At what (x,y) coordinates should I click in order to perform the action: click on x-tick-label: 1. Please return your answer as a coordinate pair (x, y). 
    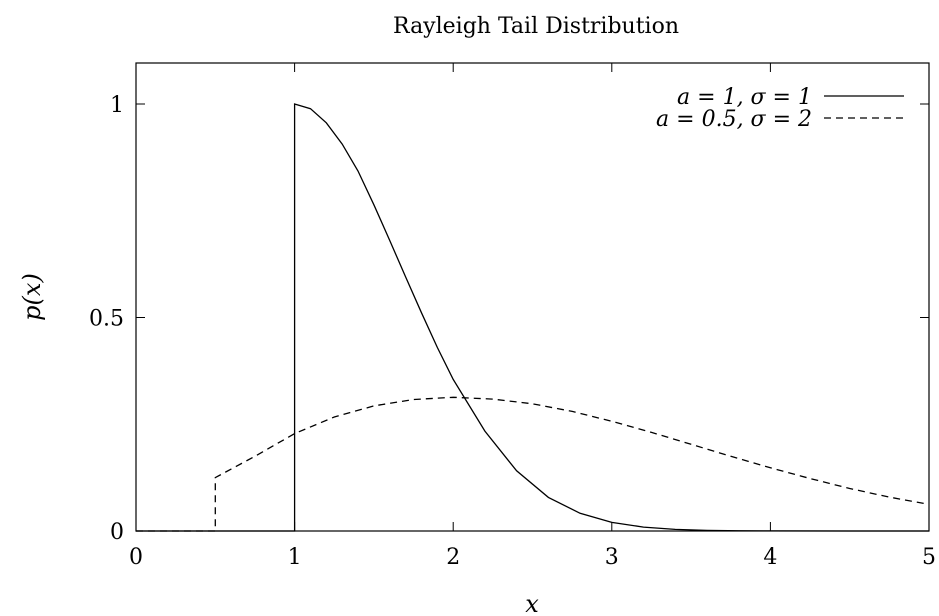
    Looking at the image, I should click on (295, 557).